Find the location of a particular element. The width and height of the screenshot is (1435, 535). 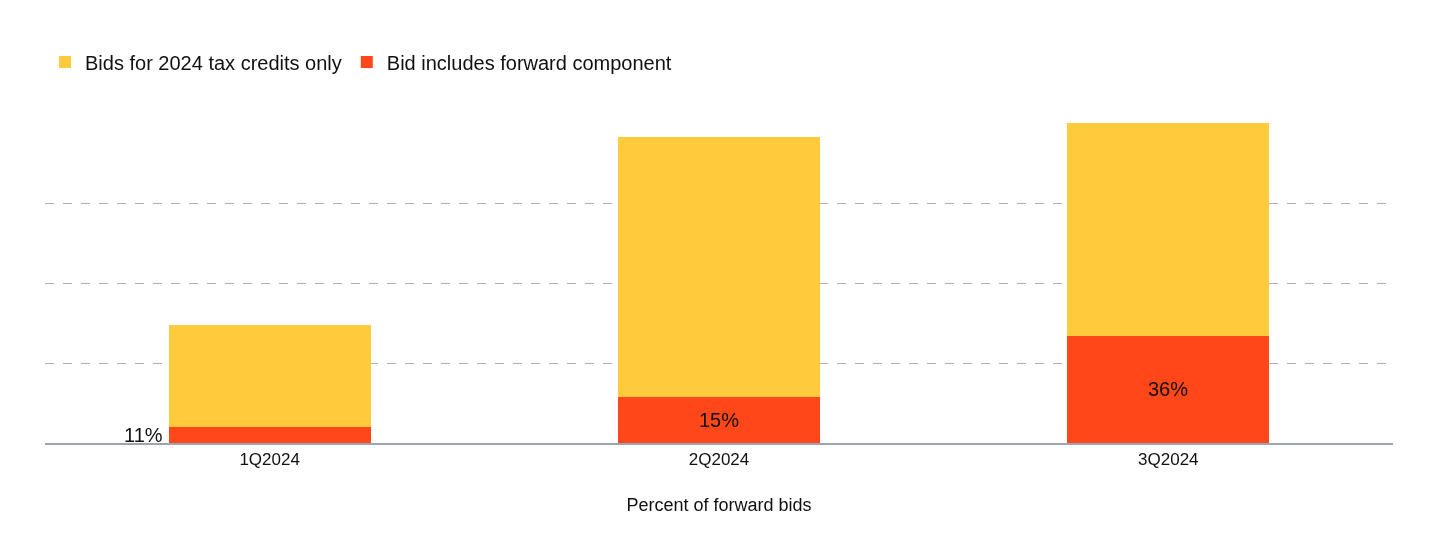

x-tick-label: 1Q2024 is located at coordinates (269, 460).